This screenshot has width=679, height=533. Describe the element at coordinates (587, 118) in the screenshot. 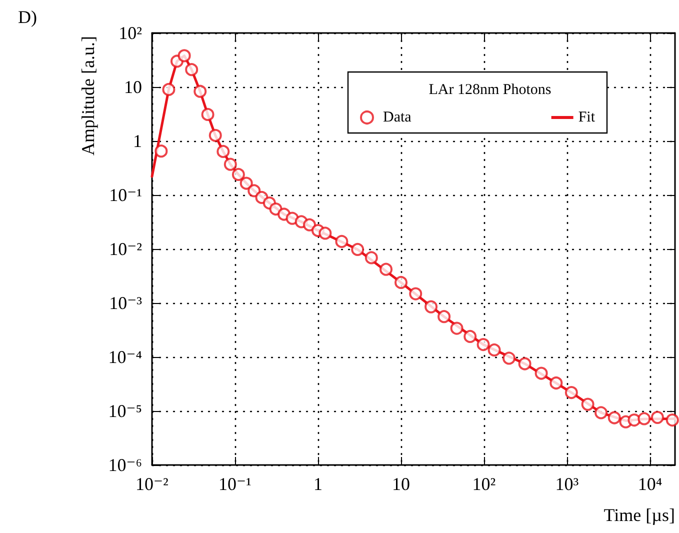

I see `legend-label: Fit` at that location.